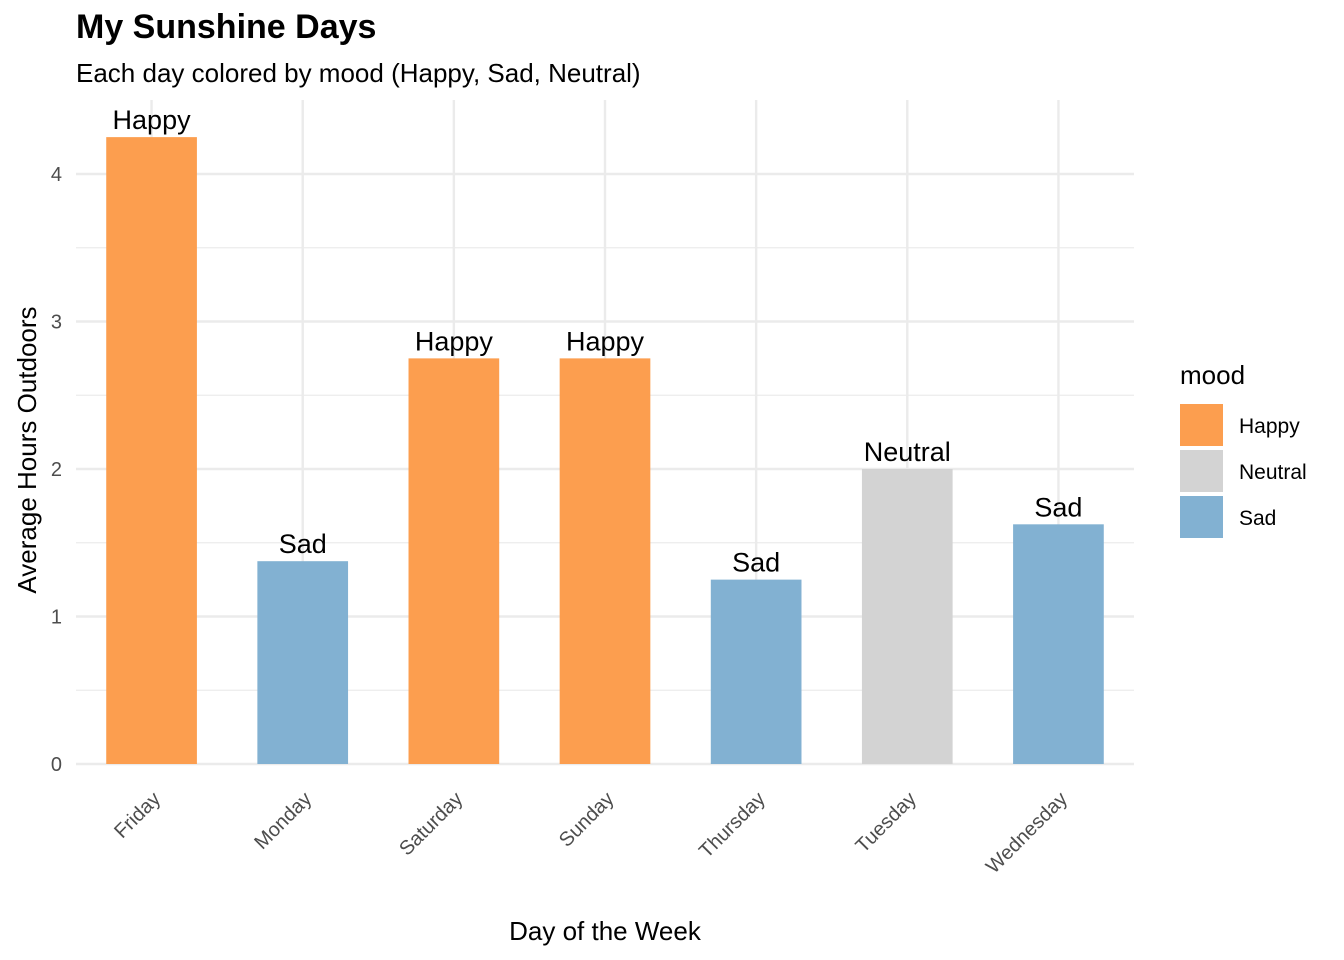  Describe the element at coordinates (1058, 644) in the screenshot. I see `bar-wednesday` at that location.